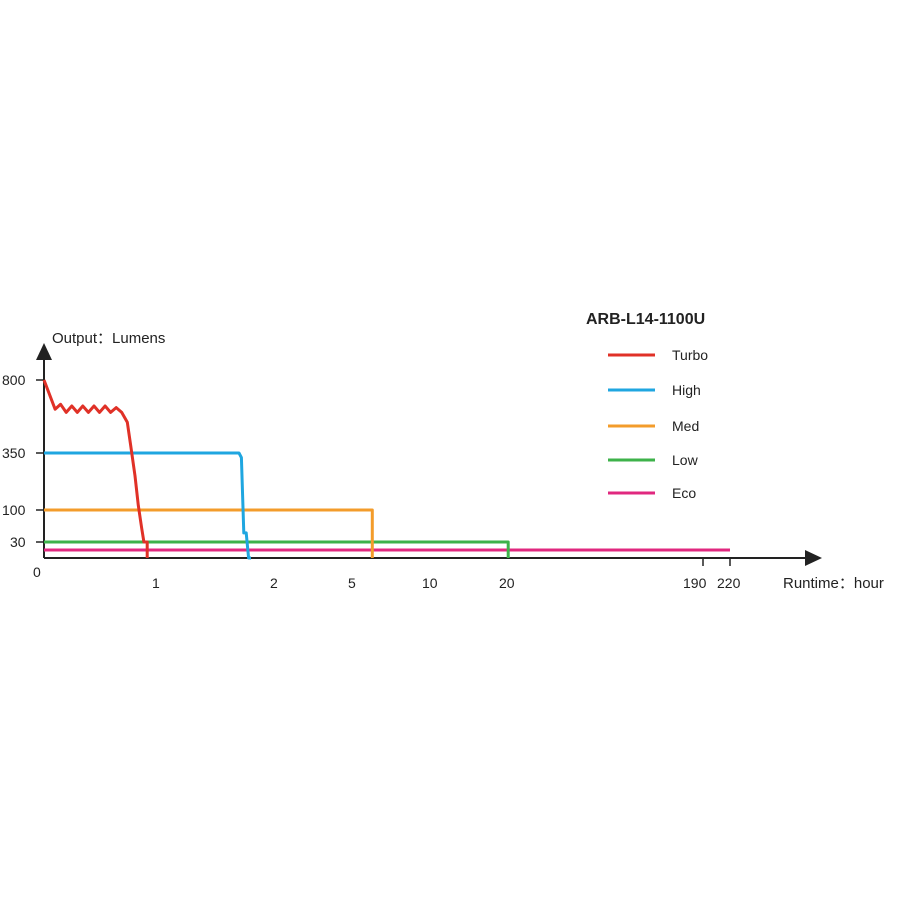  What do you see at coordinates (685, 426) in the screenshot?
I see `legend-label-med: Med` at bounding box center [685, 426].